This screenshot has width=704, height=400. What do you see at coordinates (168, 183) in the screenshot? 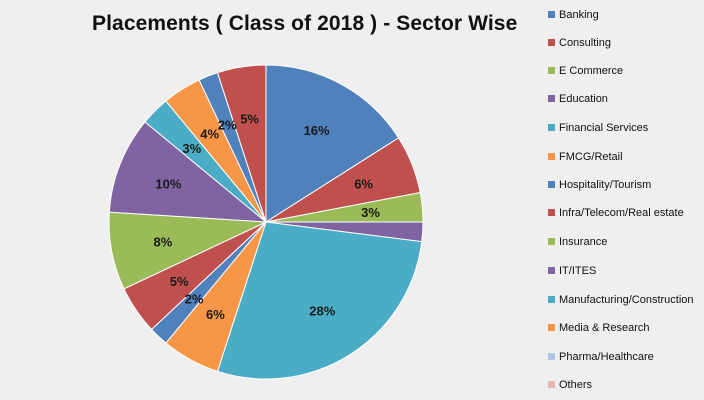
I see `slice-label: 10%` at bounding box center [168, 183].